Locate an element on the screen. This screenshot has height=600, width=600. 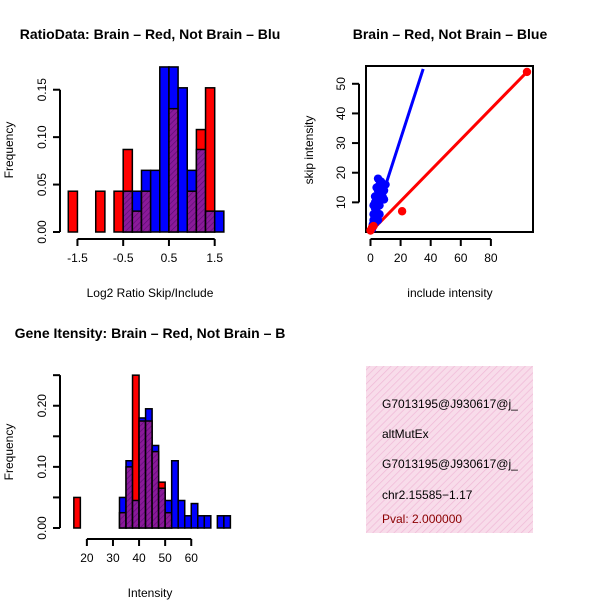
scatter-y-tick-label: 20 is located at coordinates (341, 173).